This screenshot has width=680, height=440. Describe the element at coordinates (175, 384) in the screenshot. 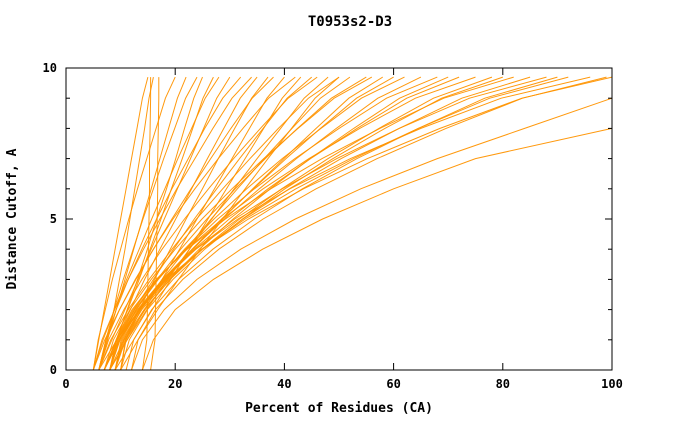

I see `x-tick-label: 20` at that location.